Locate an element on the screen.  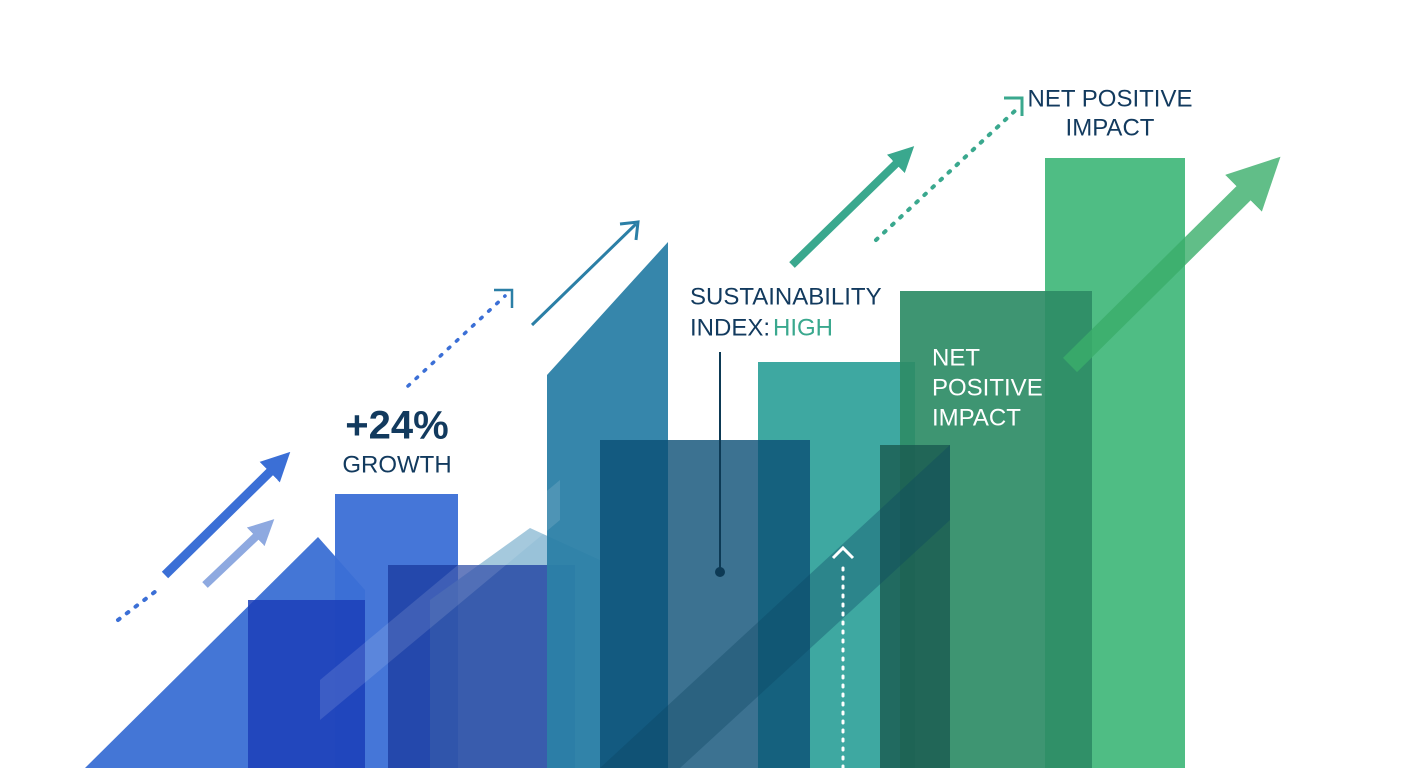
impact-top-line: IMPACT is located at coordinates (1110, 127).